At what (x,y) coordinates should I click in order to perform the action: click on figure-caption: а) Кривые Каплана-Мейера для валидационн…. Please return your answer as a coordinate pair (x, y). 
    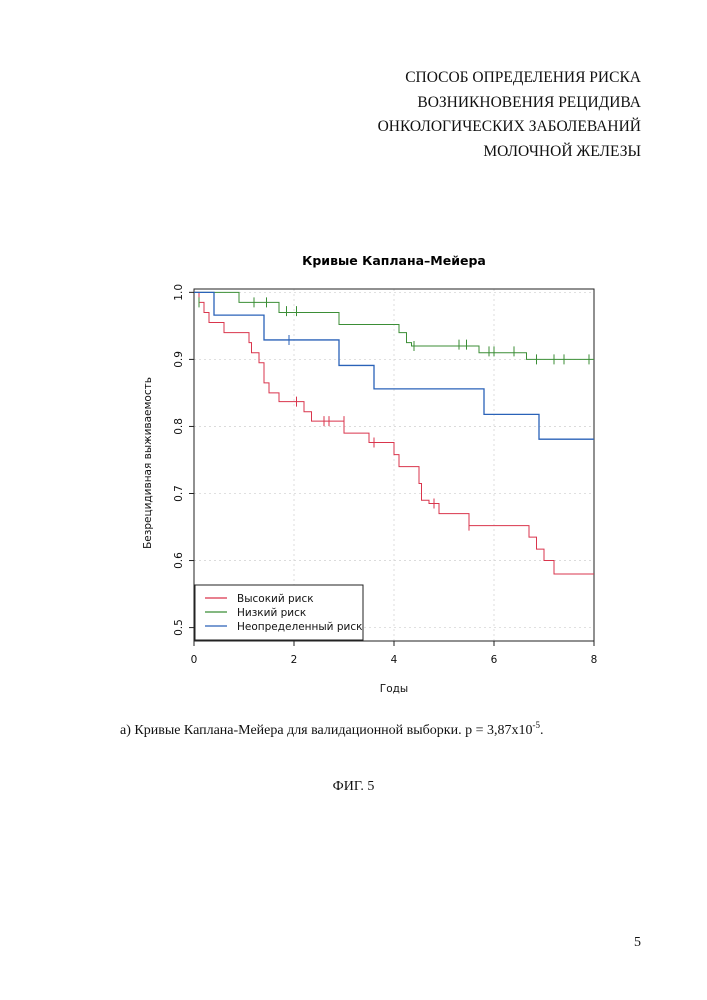
    Looking at the image, I should click on (332, 729).